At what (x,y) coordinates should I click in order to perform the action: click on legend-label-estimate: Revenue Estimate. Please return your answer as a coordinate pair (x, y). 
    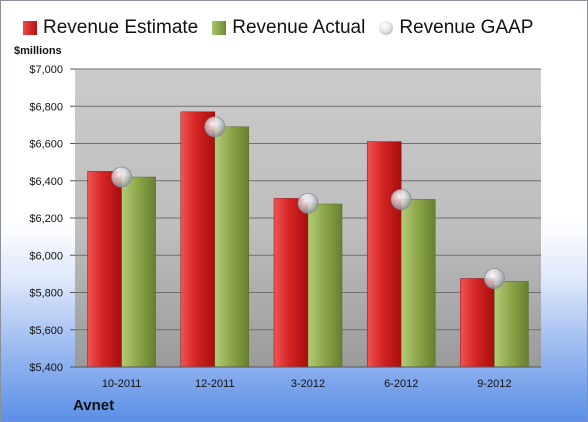
    Looking at the image, I should click on (121, 27).